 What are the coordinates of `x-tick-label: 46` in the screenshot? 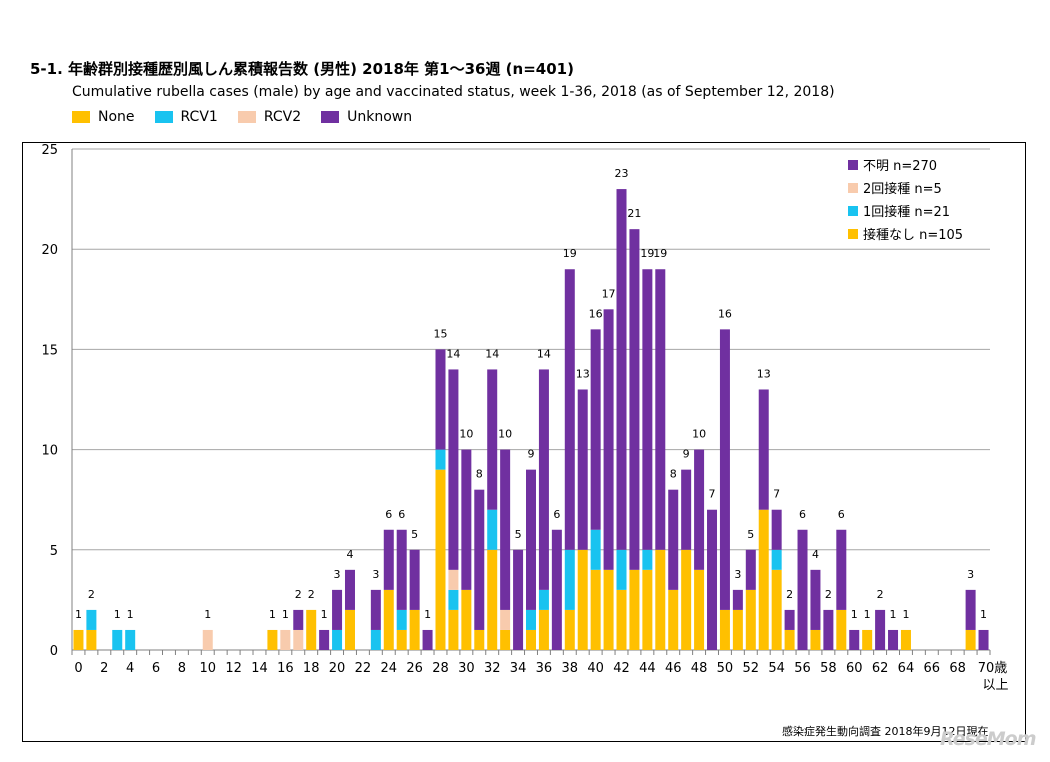 It's located at (673, 668).